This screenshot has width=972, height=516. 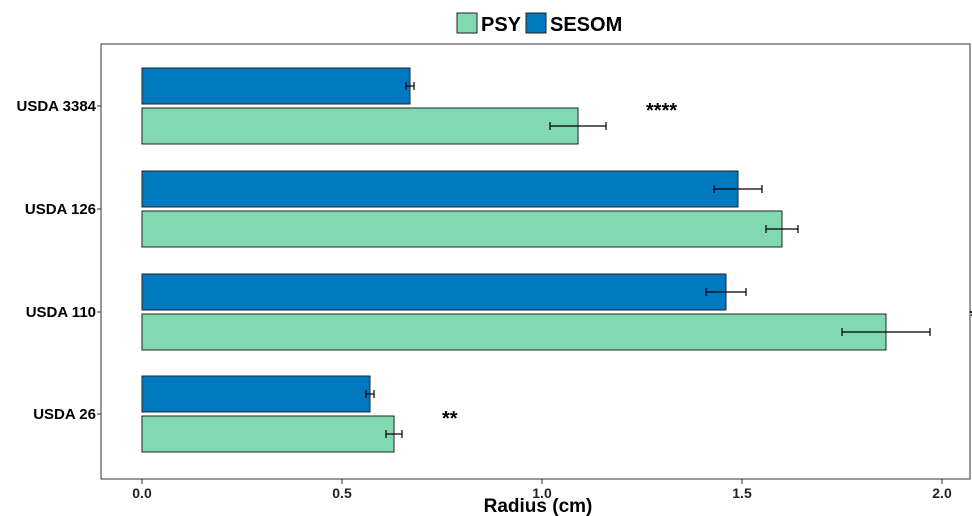 What do you see at coordinates (942, 493) in the screenshot?
I see `x-tick-label: 2.0` at bounding box center [942, 493].